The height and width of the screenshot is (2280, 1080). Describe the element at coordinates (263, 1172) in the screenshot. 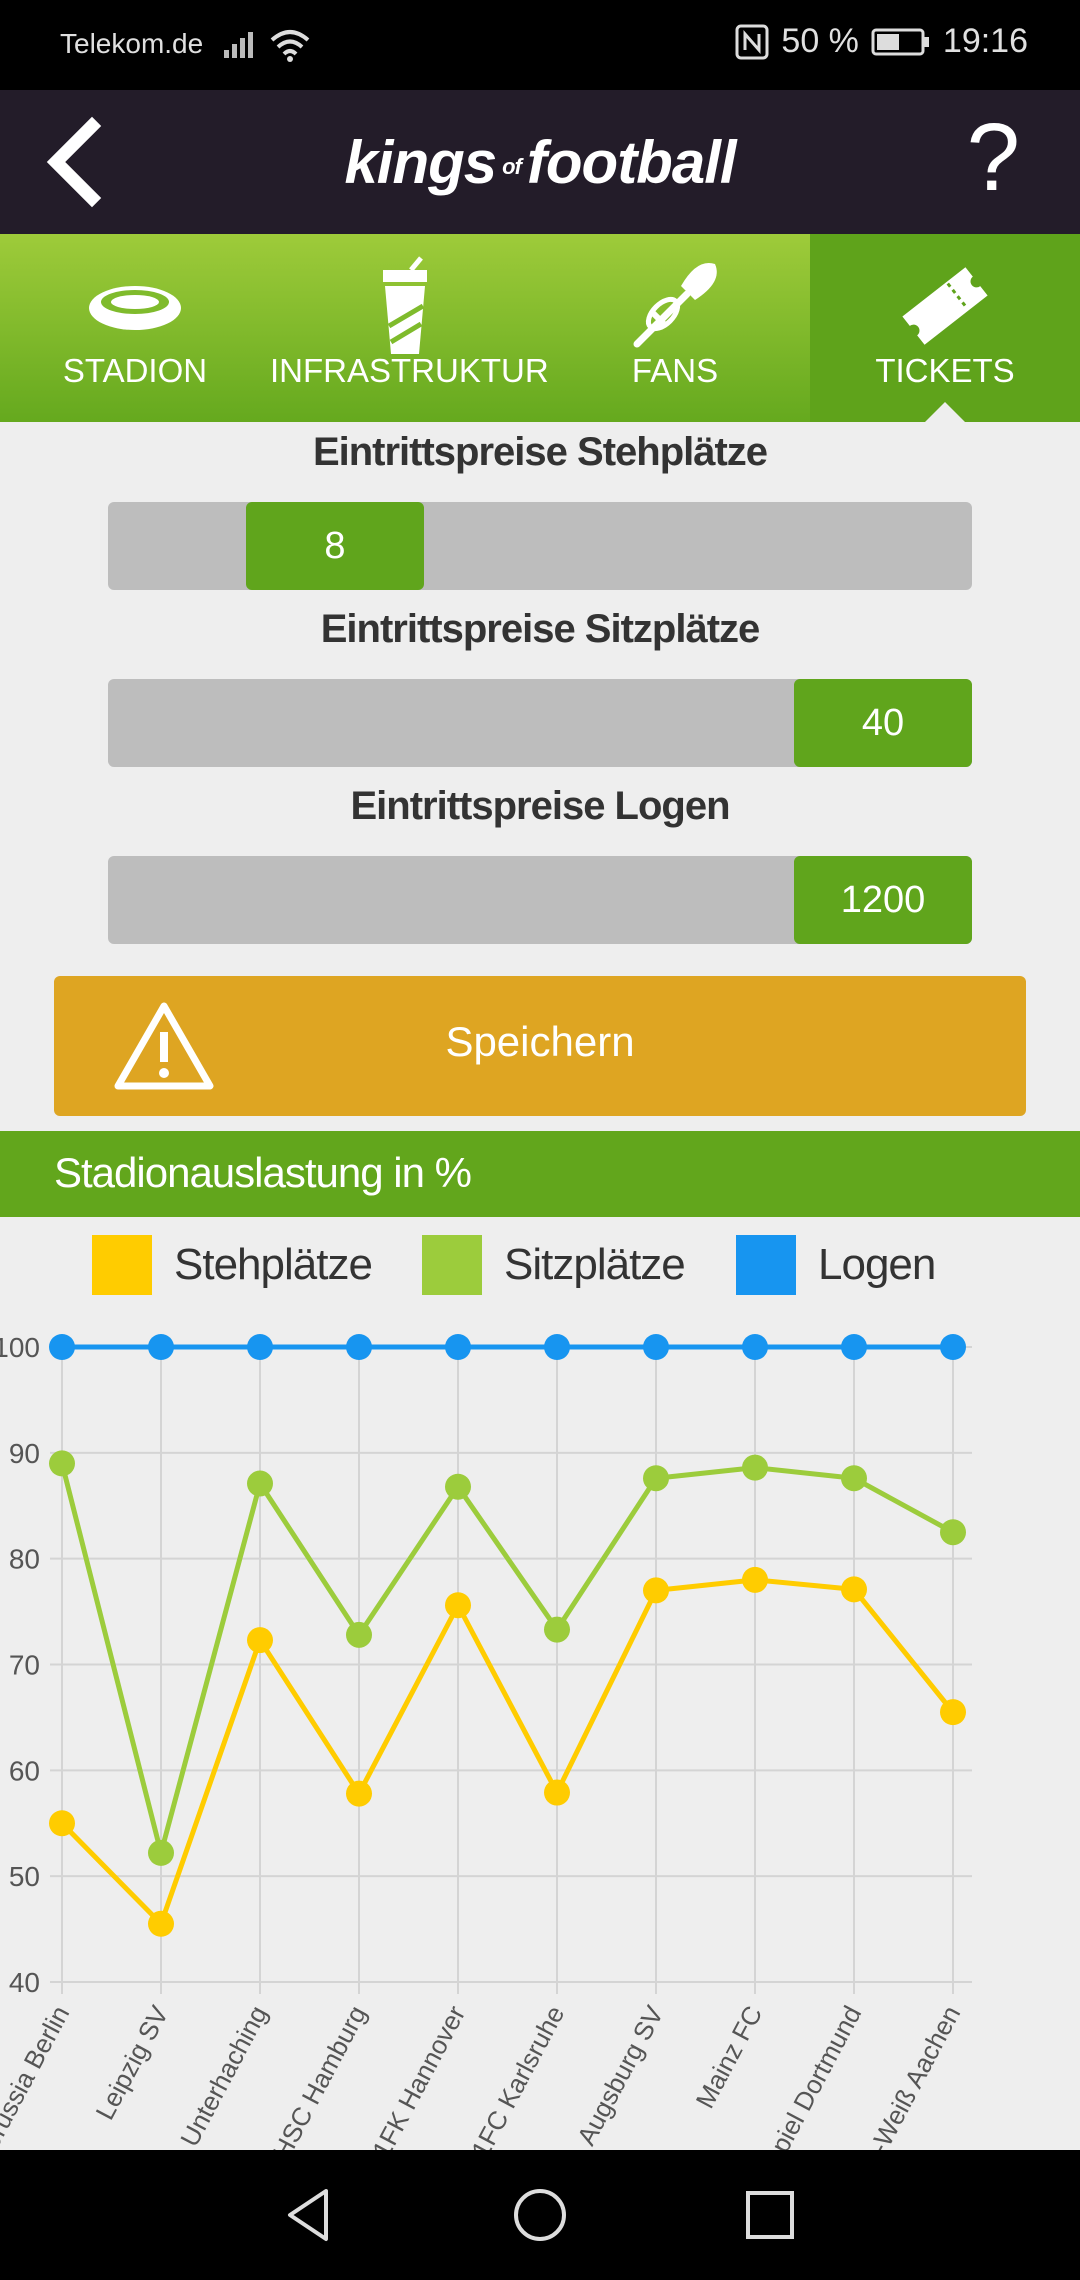

I see `section-title: Stadionauslastung in %` at that location.